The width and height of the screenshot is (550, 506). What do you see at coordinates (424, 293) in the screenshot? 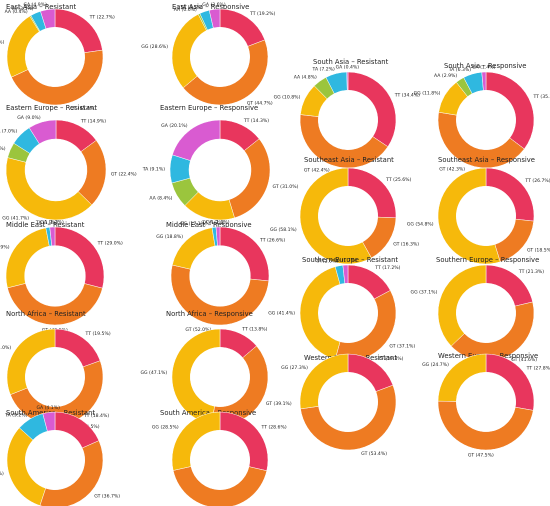
I see `slice-label-gg: GG (37.1%)` at bounding box center [424, 293].